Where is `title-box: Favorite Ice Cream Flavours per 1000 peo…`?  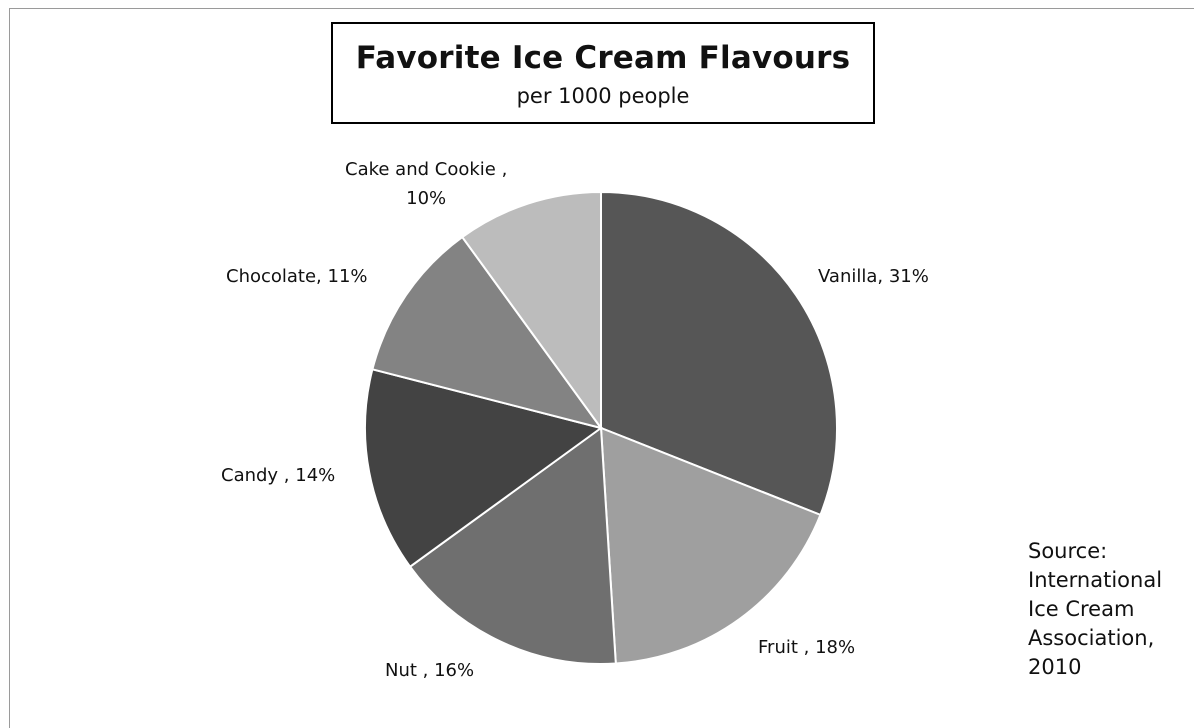
title-box: Favorite Ice Cream Flavours per 1000 peo… is located at coordinates (603, 73).